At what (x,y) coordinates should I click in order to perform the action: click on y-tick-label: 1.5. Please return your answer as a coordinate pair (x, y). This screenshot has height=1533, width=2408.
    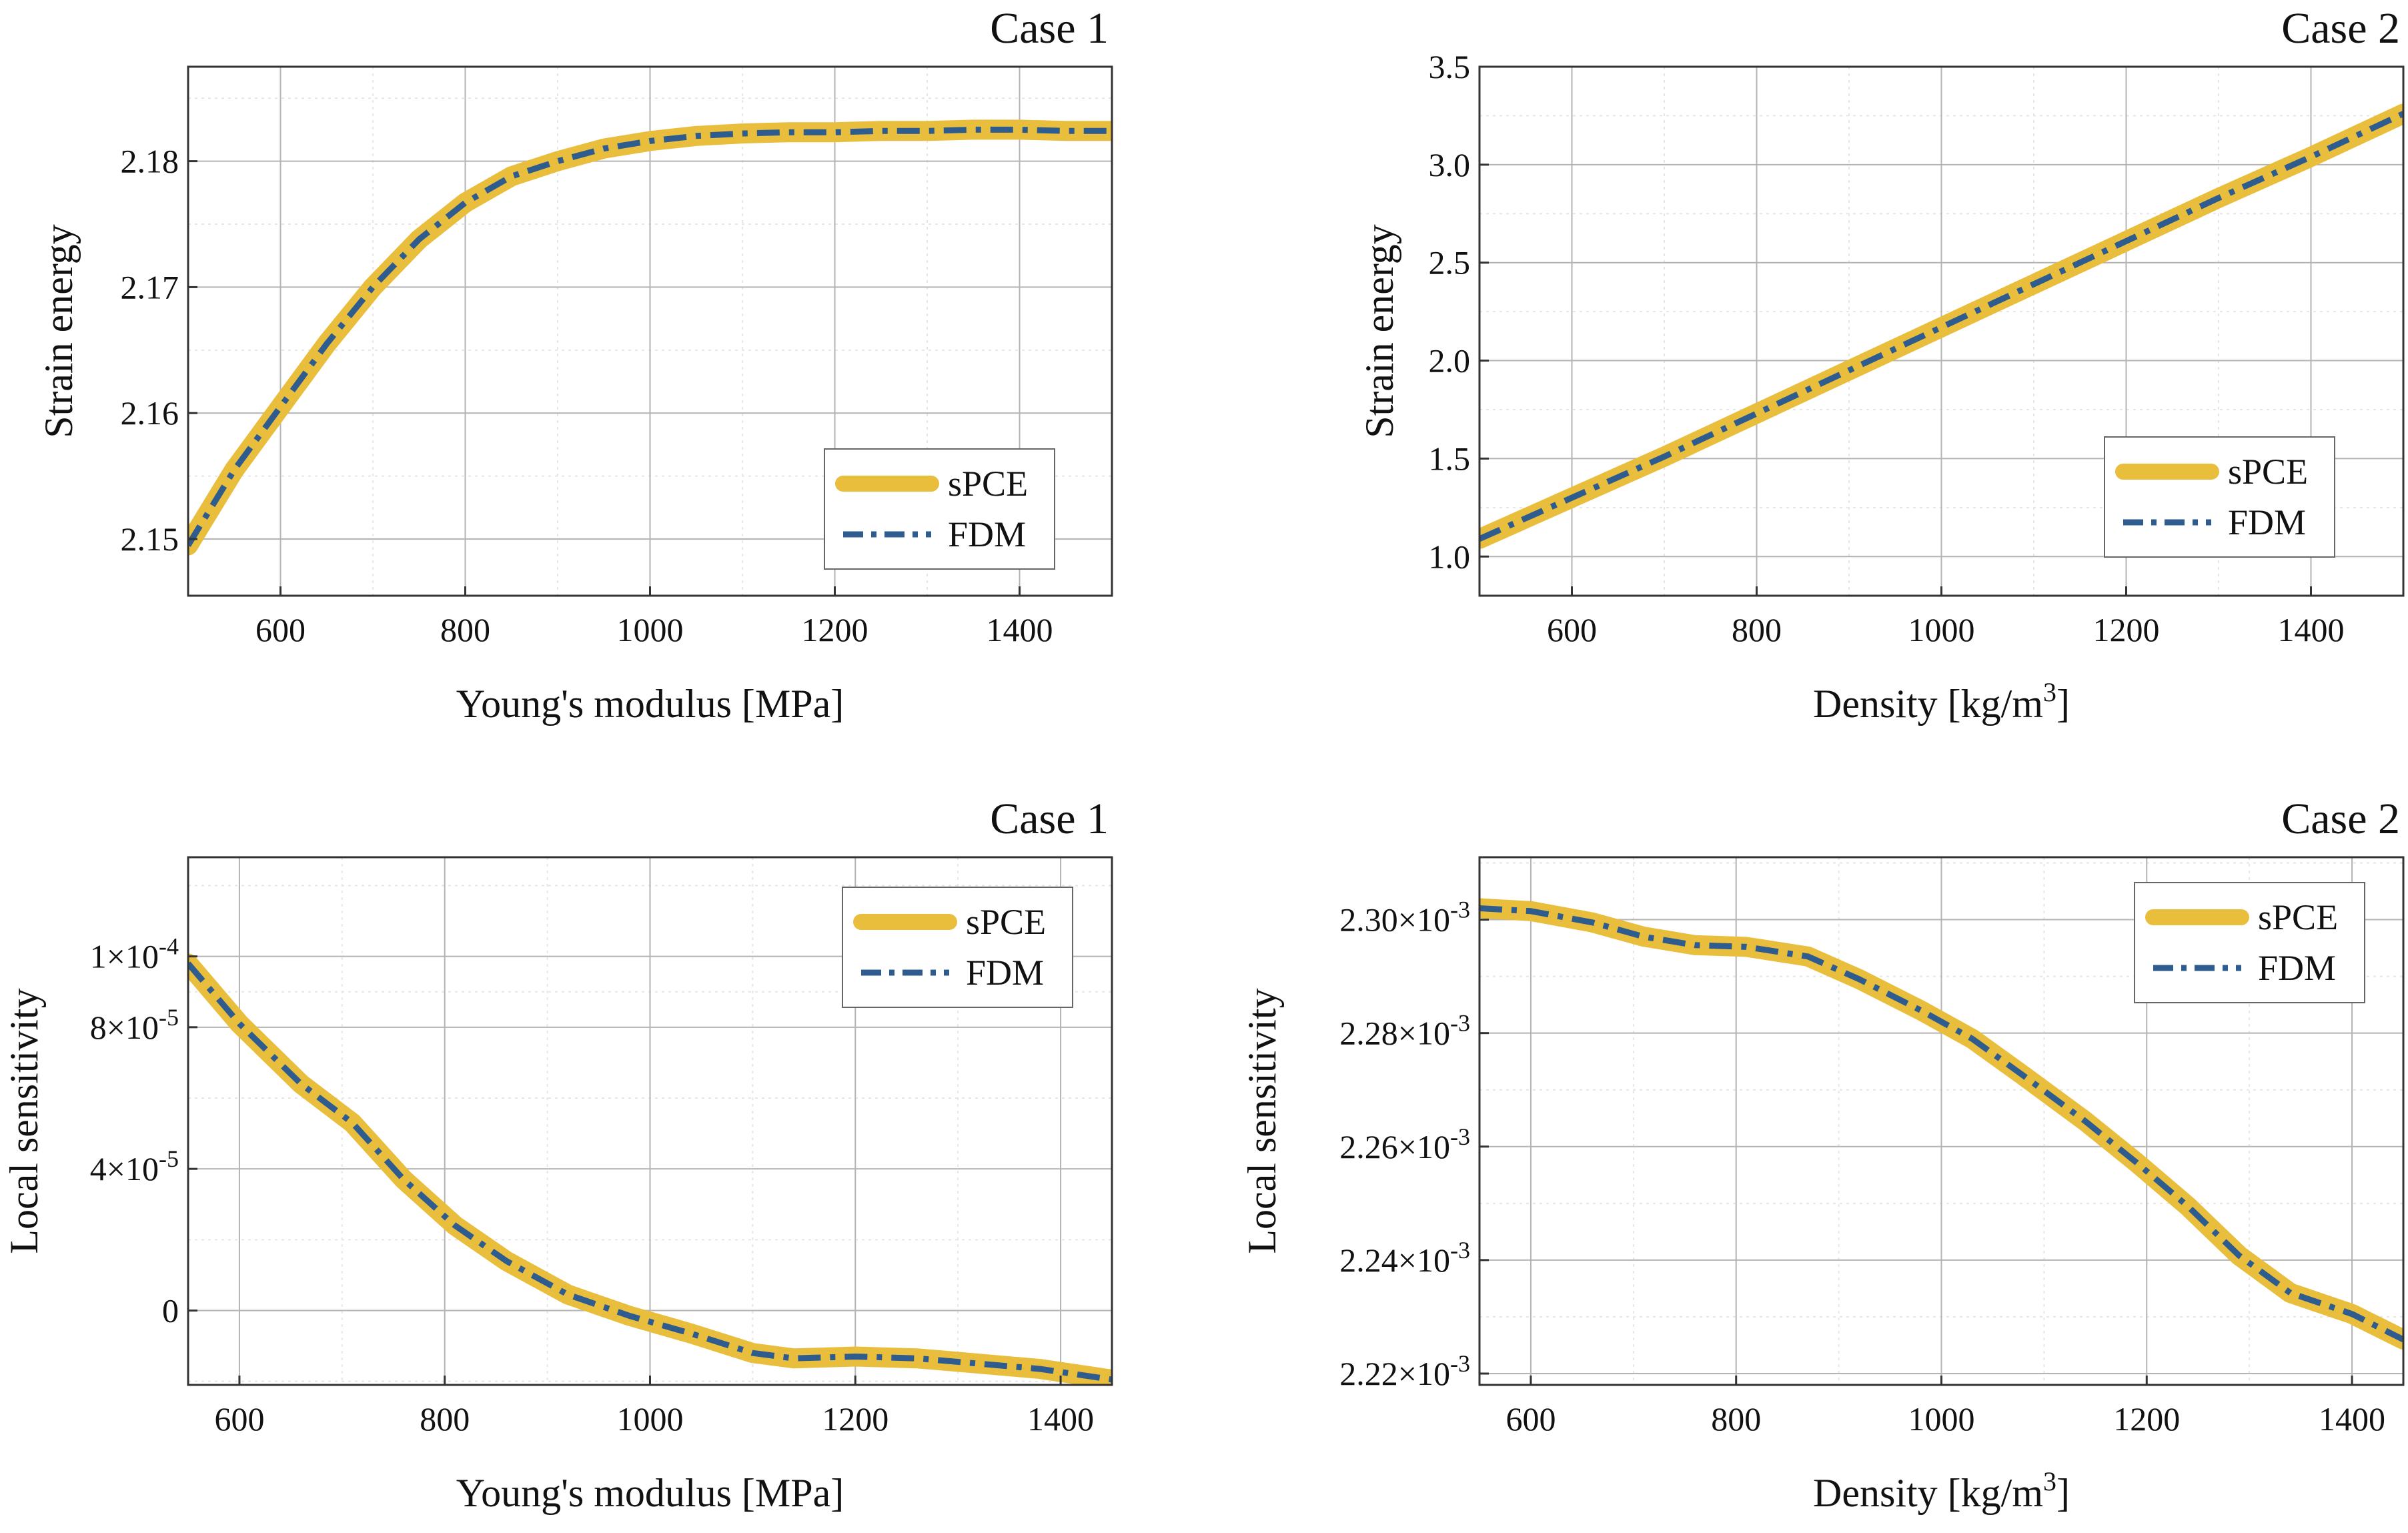
    Looking at the image, I should click on (1450, 458).